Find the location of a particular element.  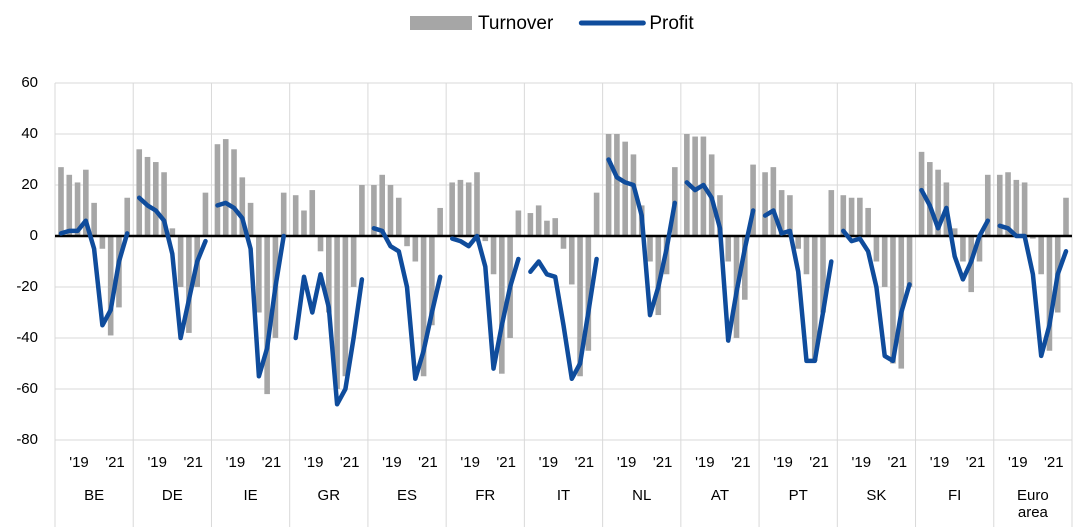

y-tick-label: 60 is located at coordinates (29, 82).